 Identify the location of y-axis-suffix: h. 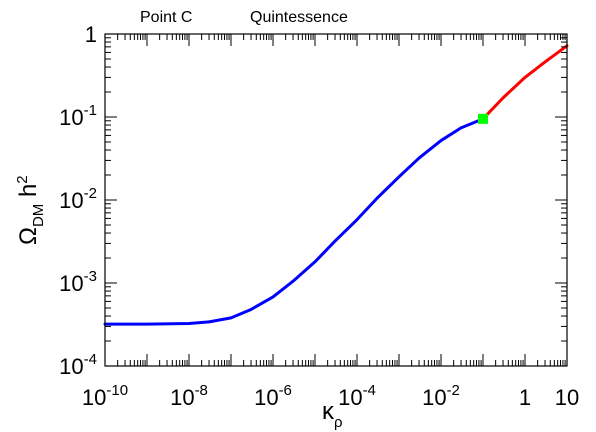
(28, 194).